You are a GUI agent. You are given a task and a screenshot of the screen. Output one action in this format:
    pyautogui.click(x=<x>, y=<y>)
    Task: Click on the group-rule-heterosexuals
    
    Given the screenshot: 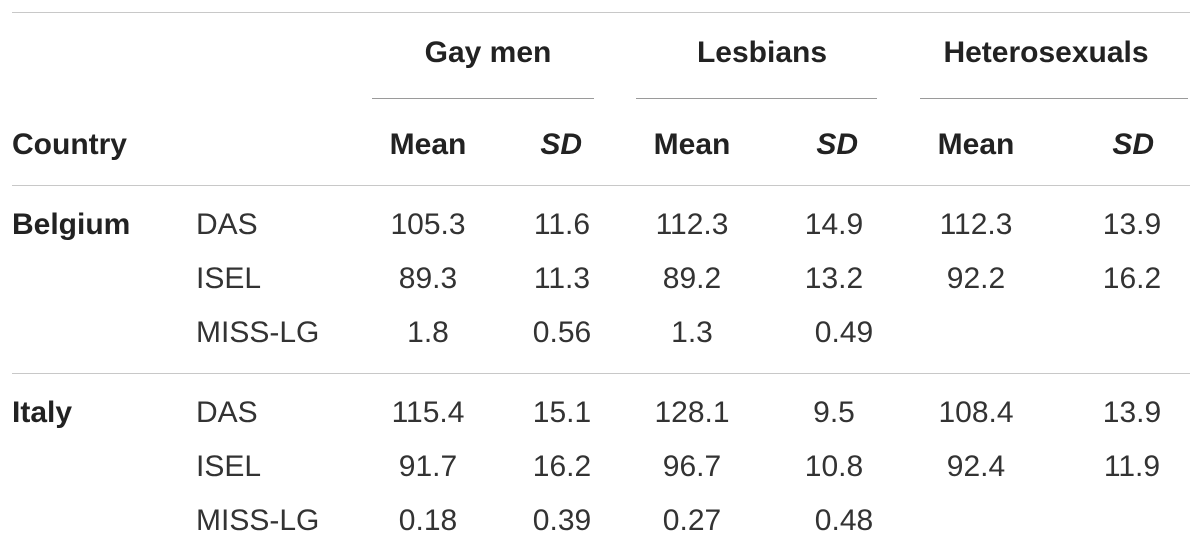 What is the action you would take?
    pyautogui.click(x=1054, y=98)
    